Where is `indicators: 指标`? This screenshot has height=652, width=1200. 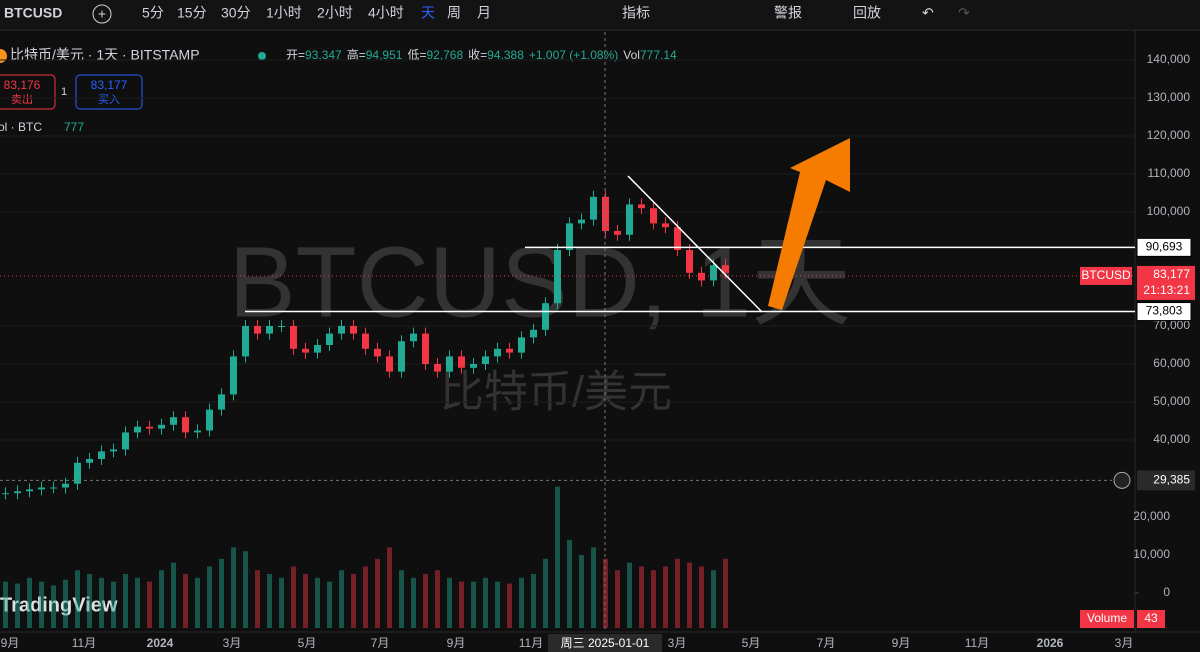
indicators: 指标 is located at coordinates (636, 13).